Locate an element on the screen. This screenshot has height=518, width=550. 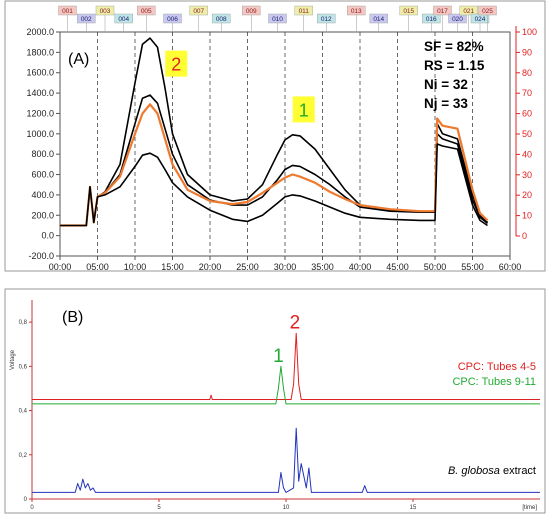
y-tick-label: 1800.0 is located at coordinates (40, 52).